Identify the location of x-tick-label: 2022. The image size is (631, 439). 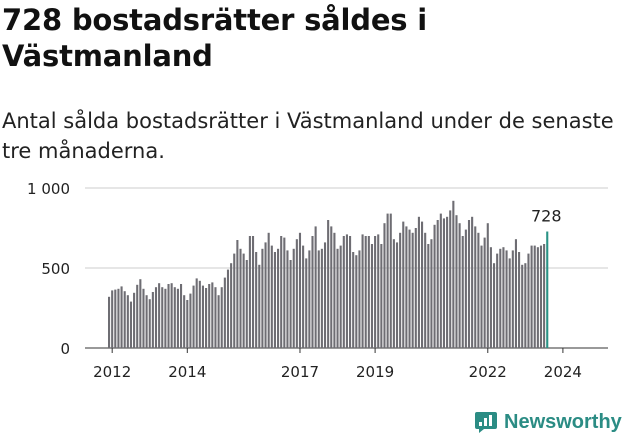
(488, 372).